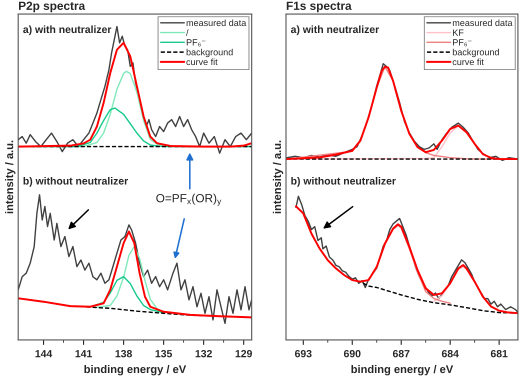 The width and height of the screenshot is (520, 379). What do you see at coordinates (335, 30) in the screenshot?
I see `text: a) with neutralizer` at bounding box center [335, 30].